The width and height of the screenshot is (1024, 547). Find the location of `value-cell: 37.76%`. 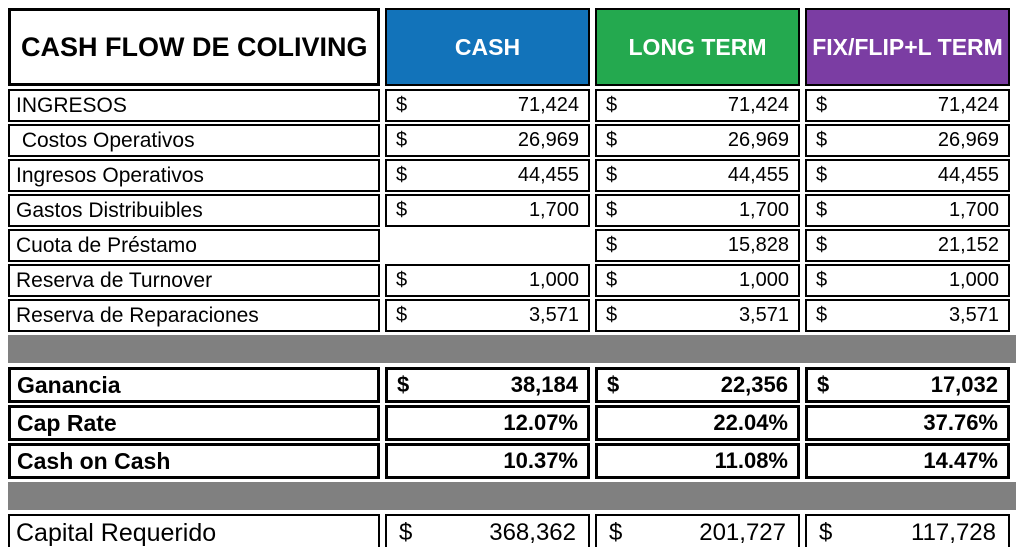

value-cell: 37.76% is located at coordinates (907, 423).